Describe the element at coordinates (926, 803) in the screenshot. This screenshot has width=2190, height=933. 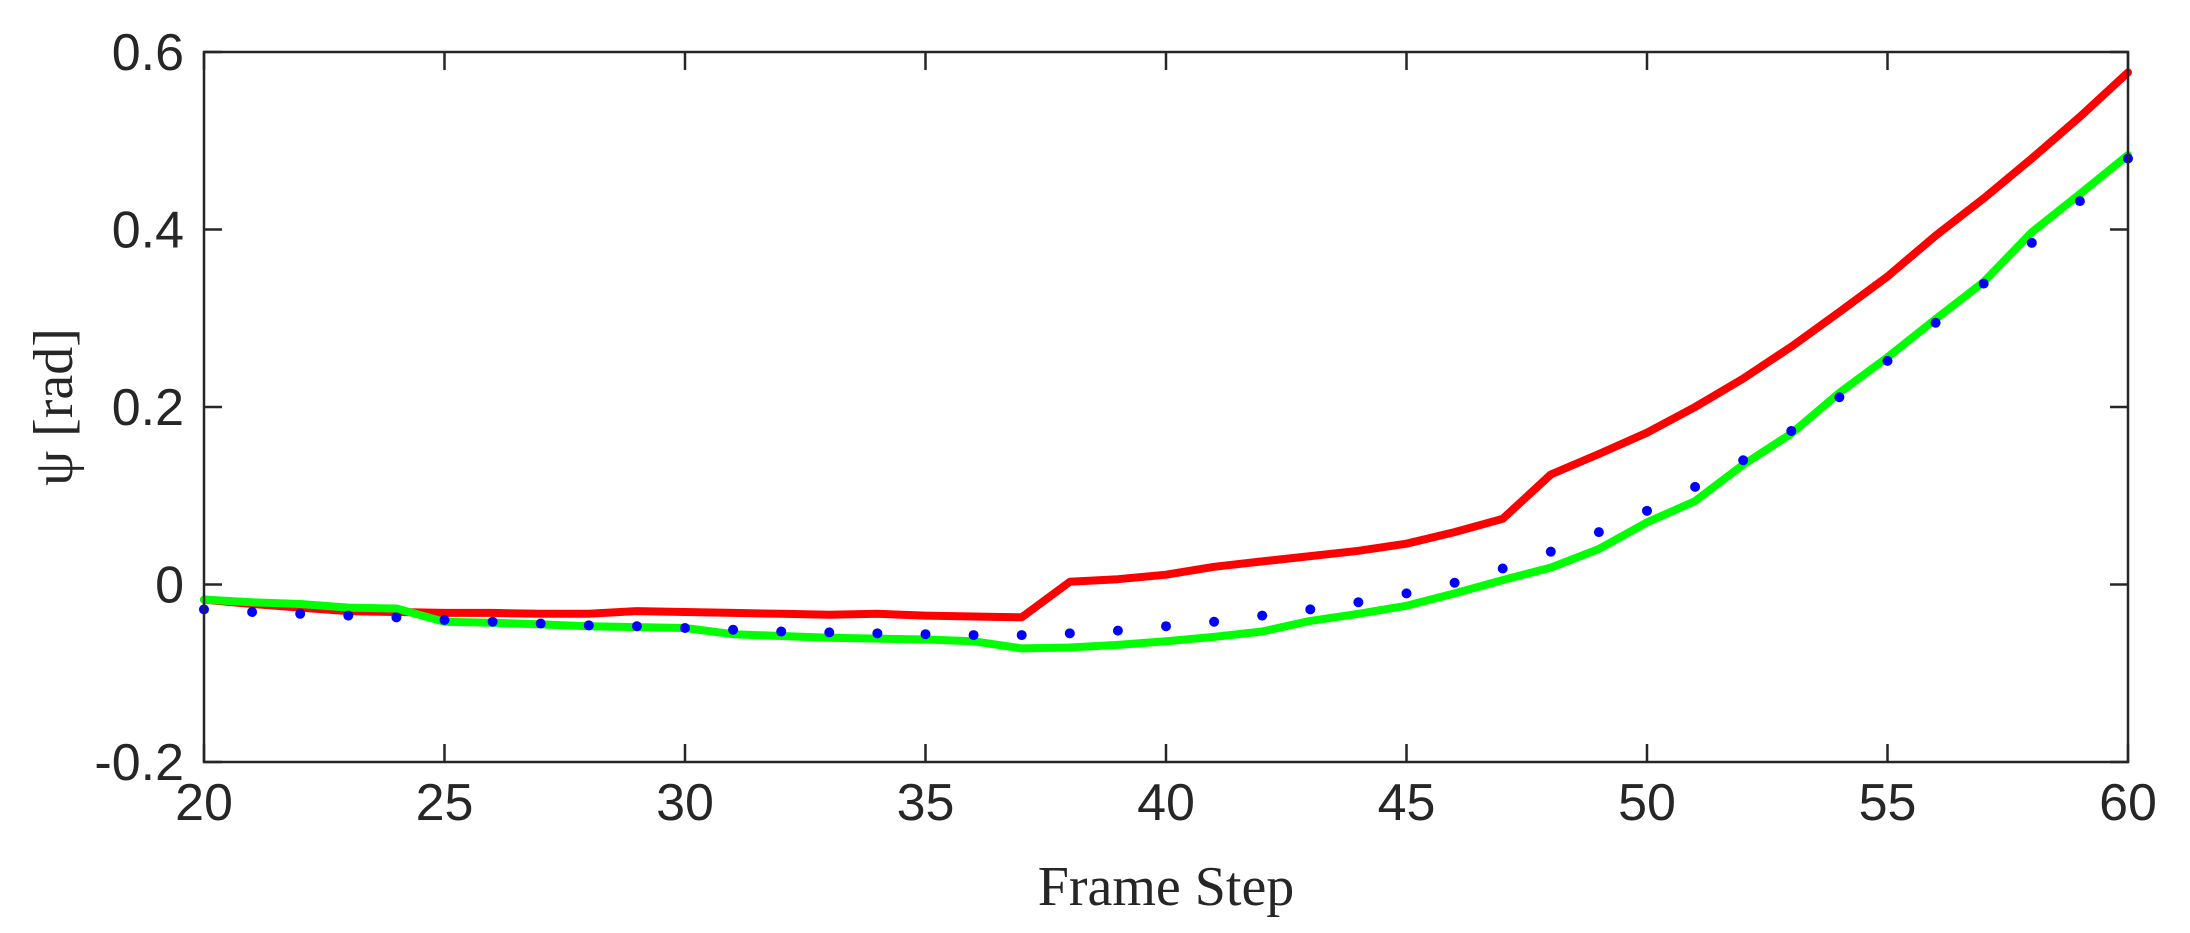
I see `x-tick-label: 35` at that location.